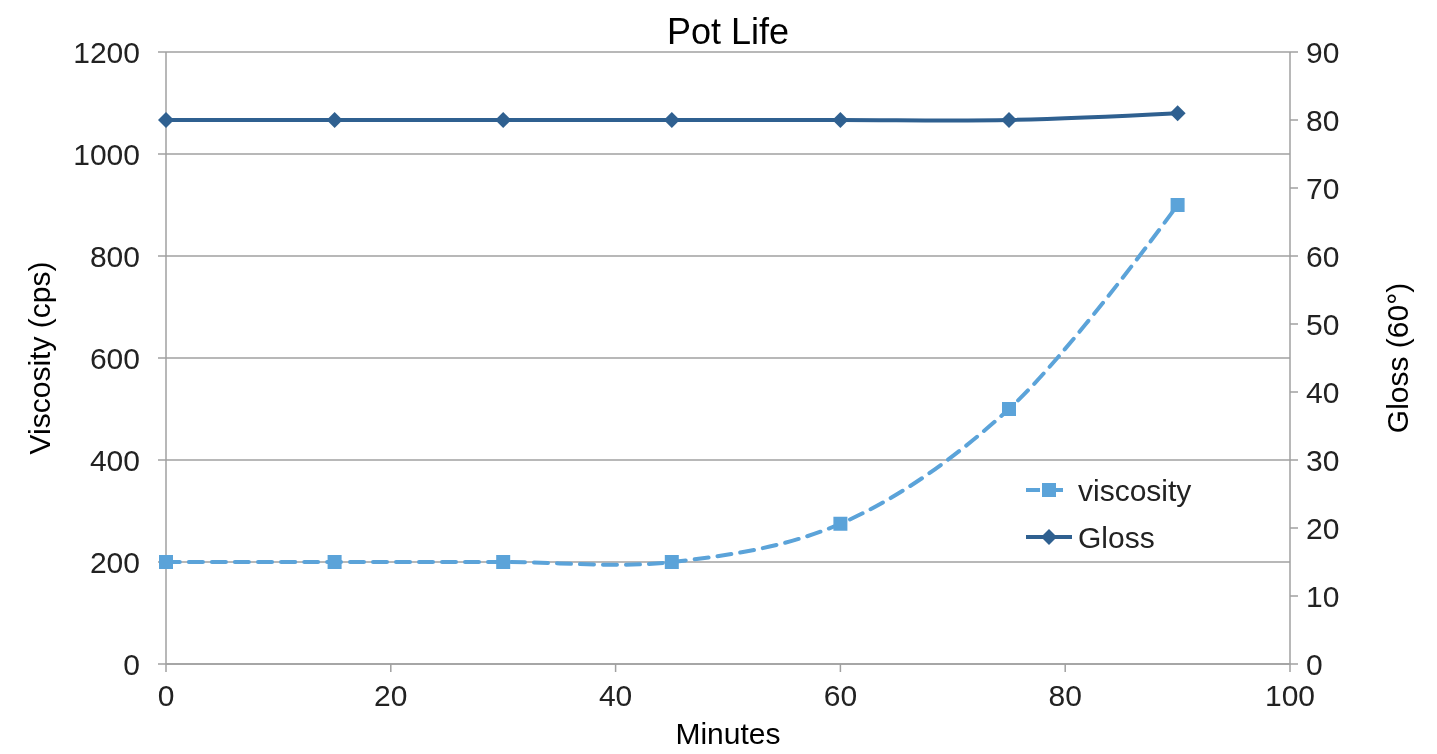  What do you see at coordinates (1323, 596) in the screenshot?
I see `y2-tick-label: 10` at bounding box center [1323, 596].